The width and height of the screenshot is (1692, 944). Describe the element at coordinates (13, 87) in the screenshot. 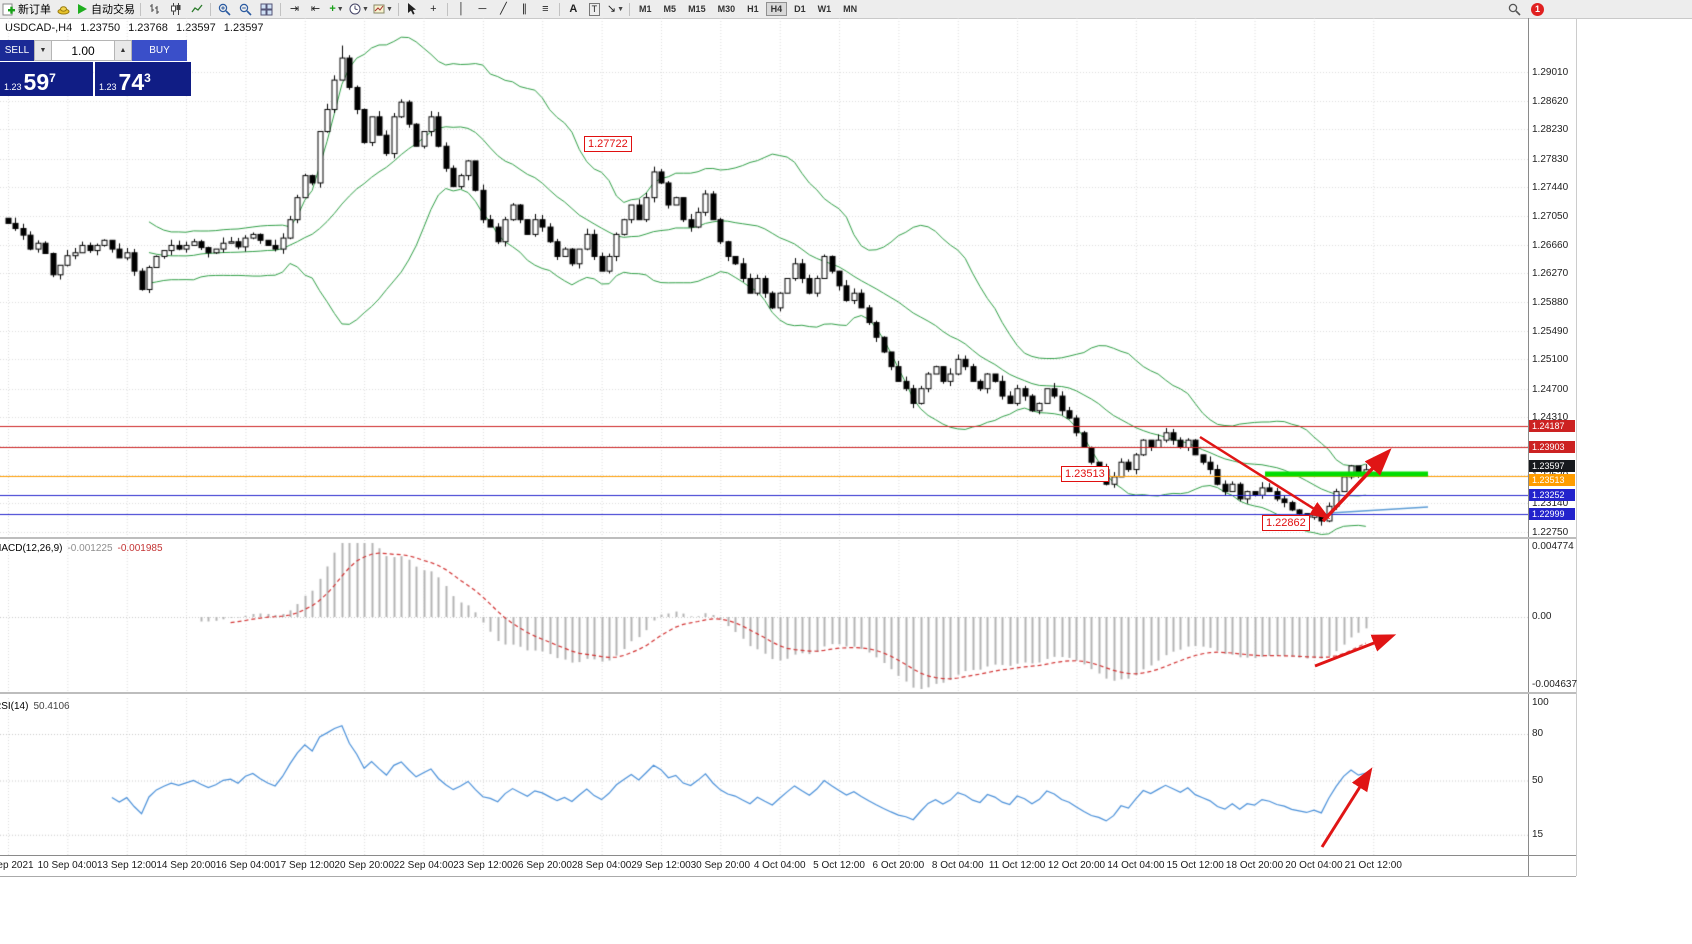

I see `sell-price-prefix: 1.23` at that location.